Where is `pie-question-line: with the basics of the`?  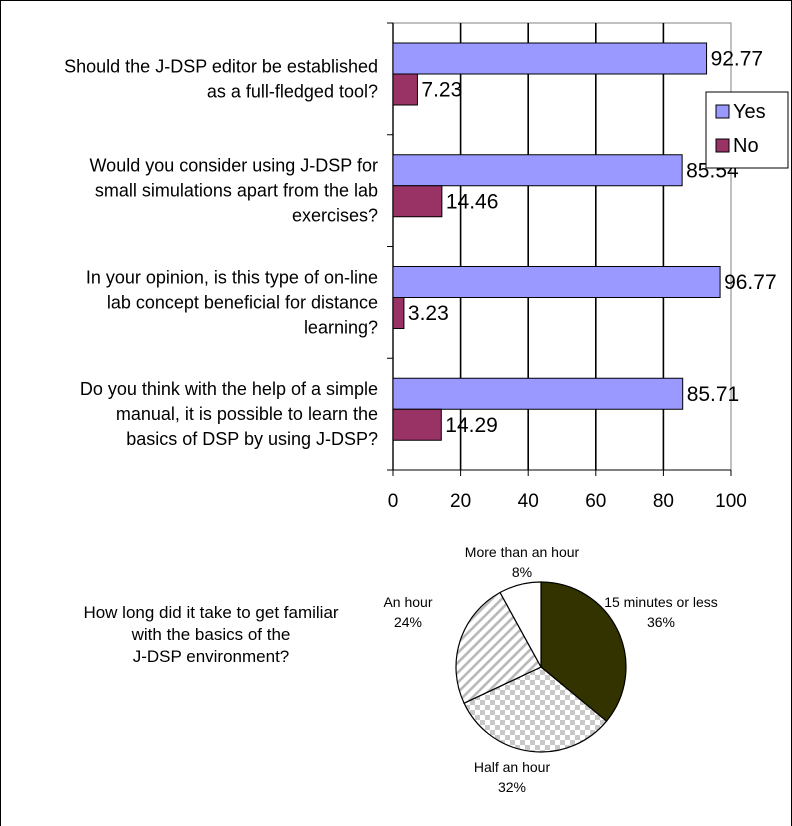
pie-question-line: with the basics of the is located at coordinates (211, 634).